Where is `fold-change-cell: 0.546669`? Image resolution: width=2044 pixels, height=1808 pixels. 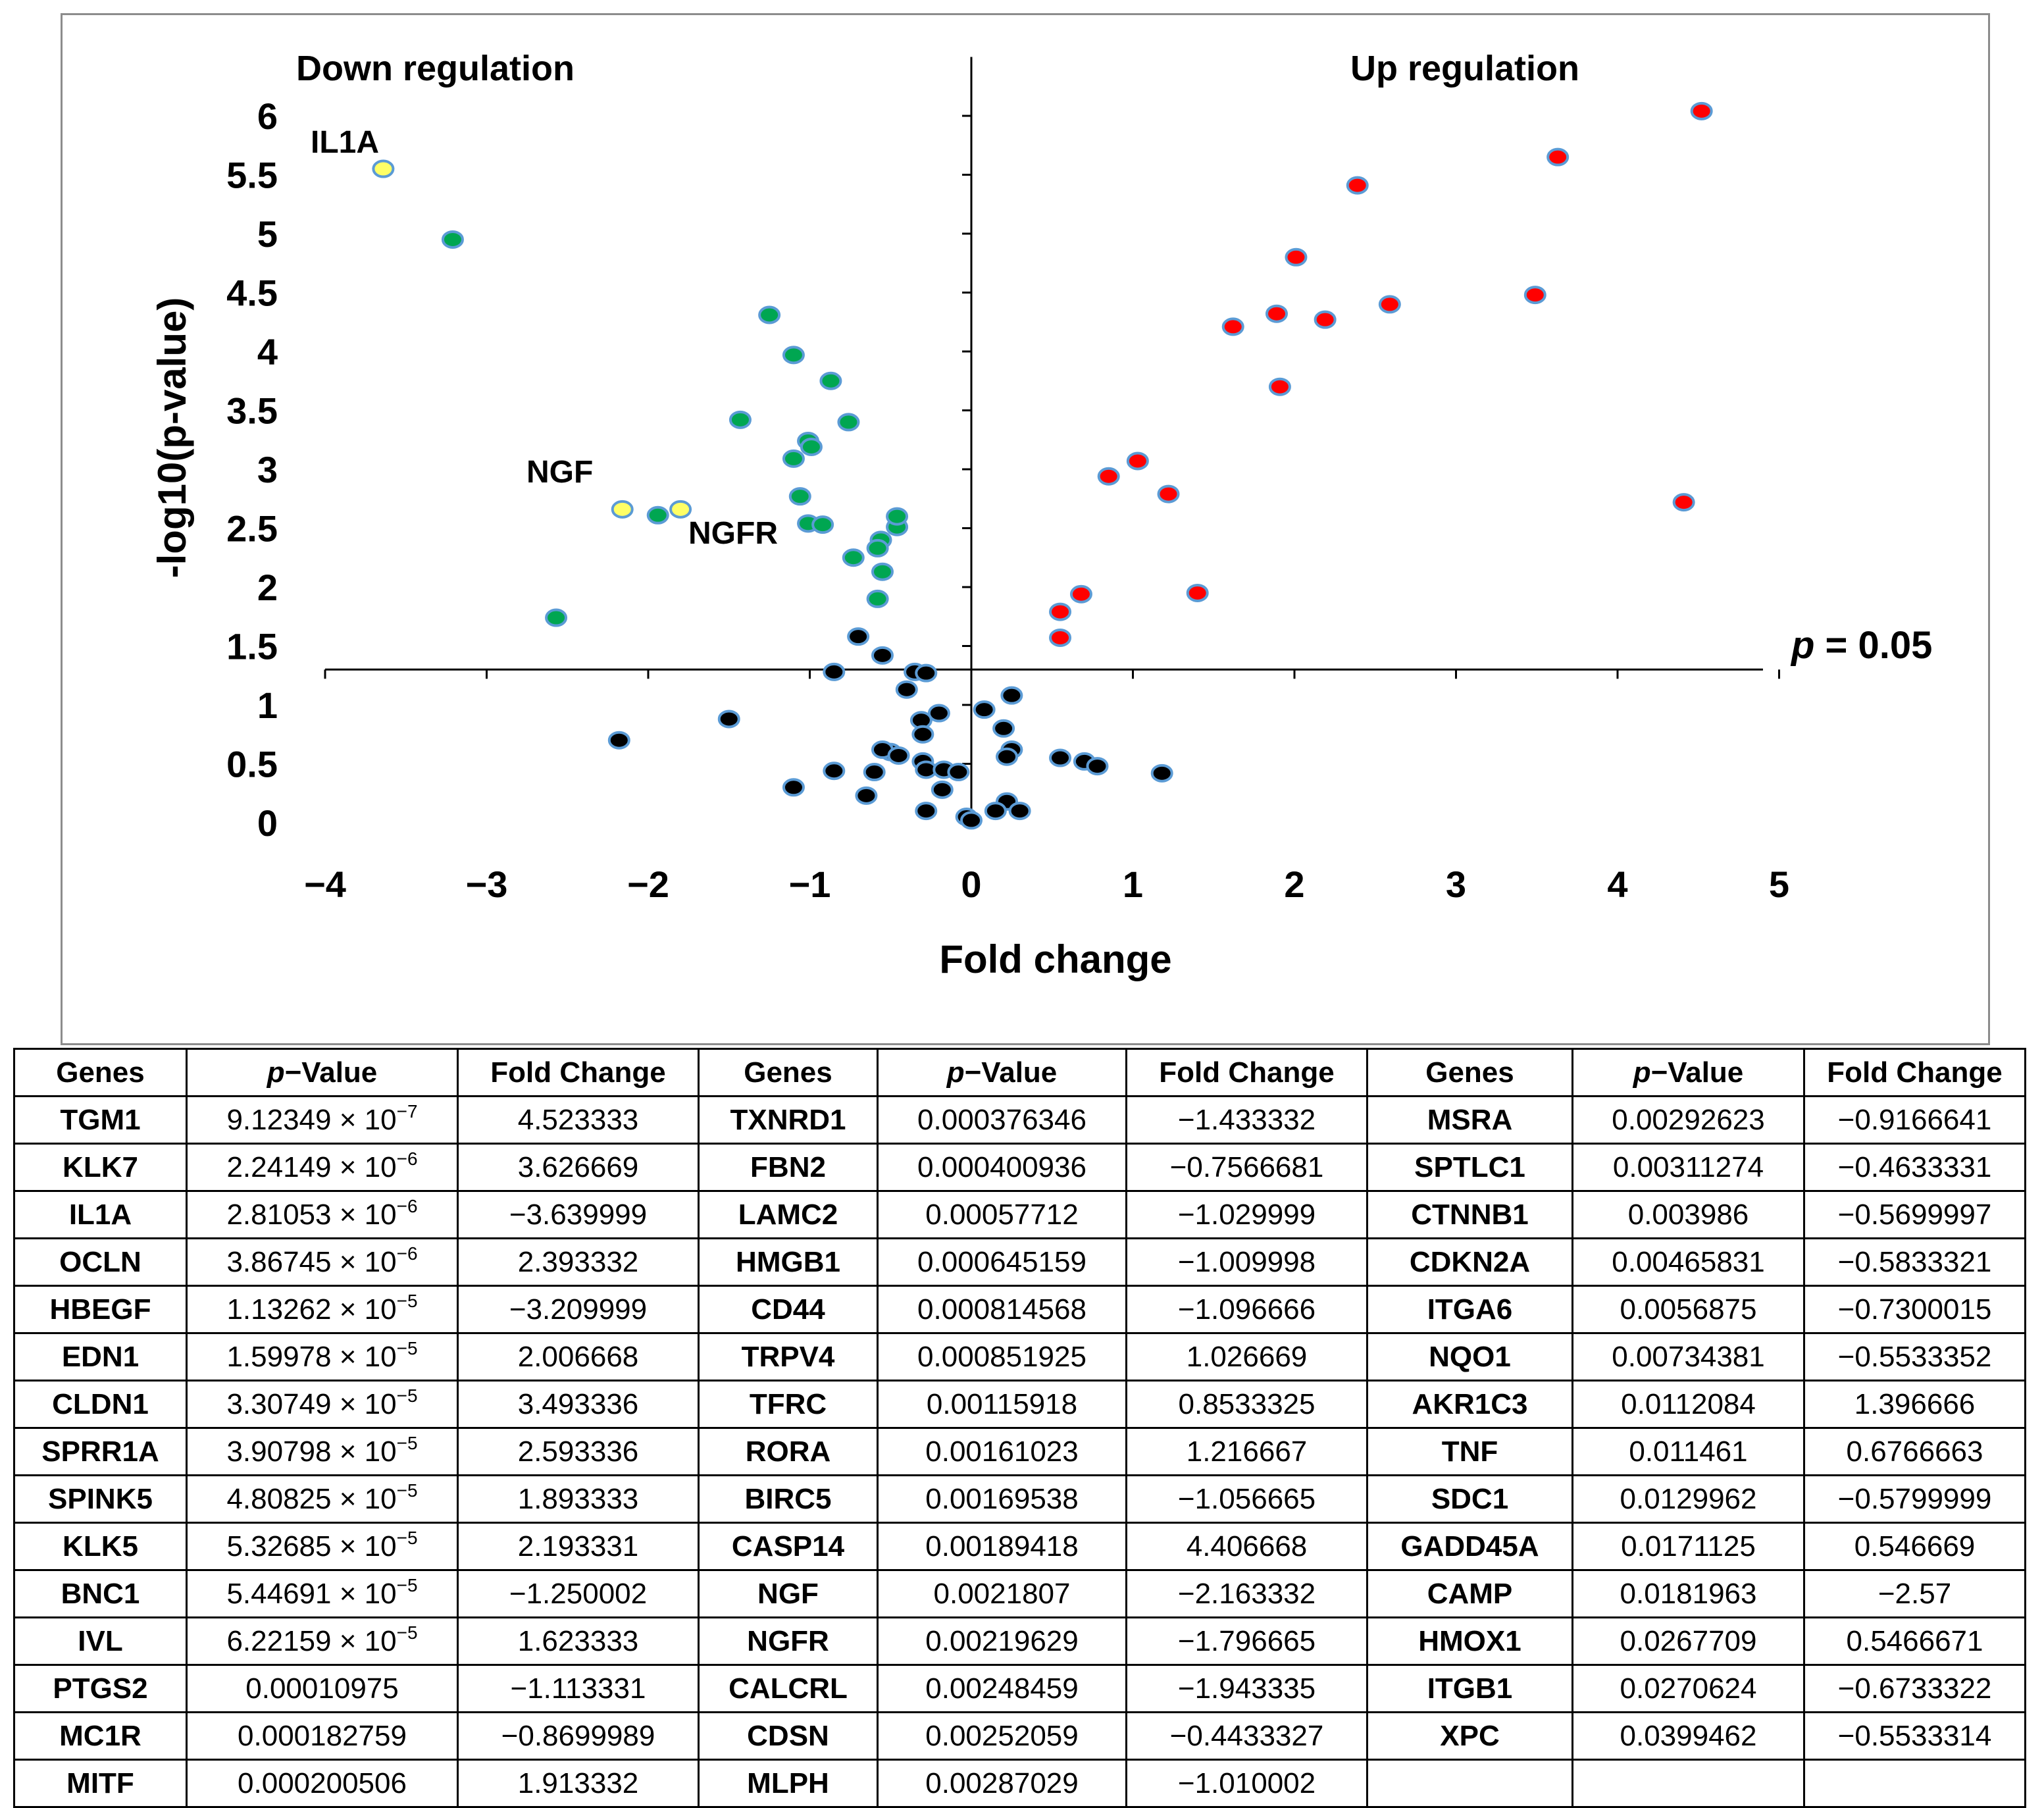
fold-change-cell: 0.546669 is located at coordinates (1914, 1546).